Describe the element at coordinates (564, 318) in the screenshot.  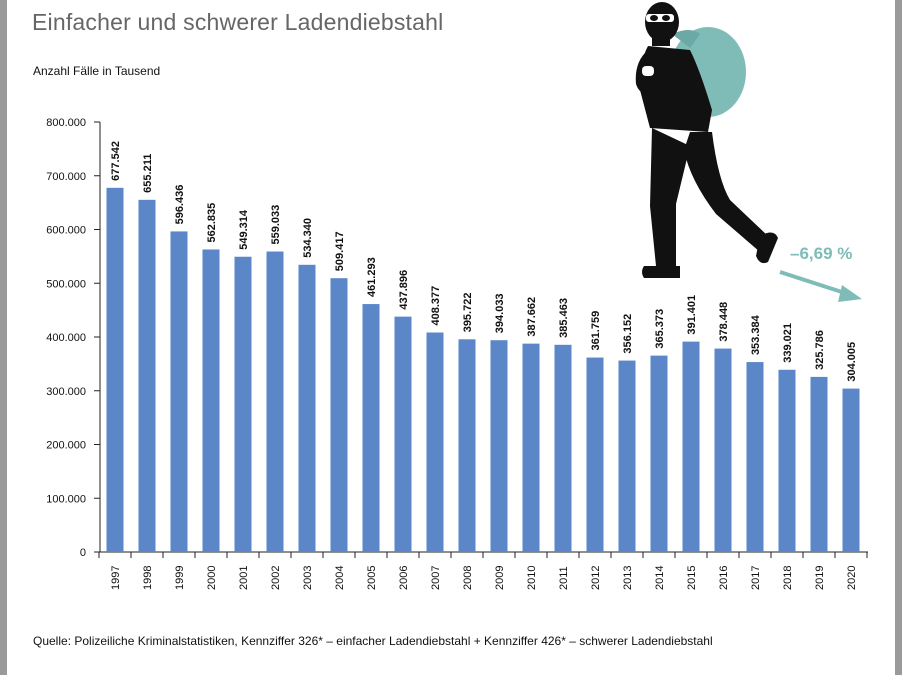
I see `value-label-2011: 385.463` at that location.